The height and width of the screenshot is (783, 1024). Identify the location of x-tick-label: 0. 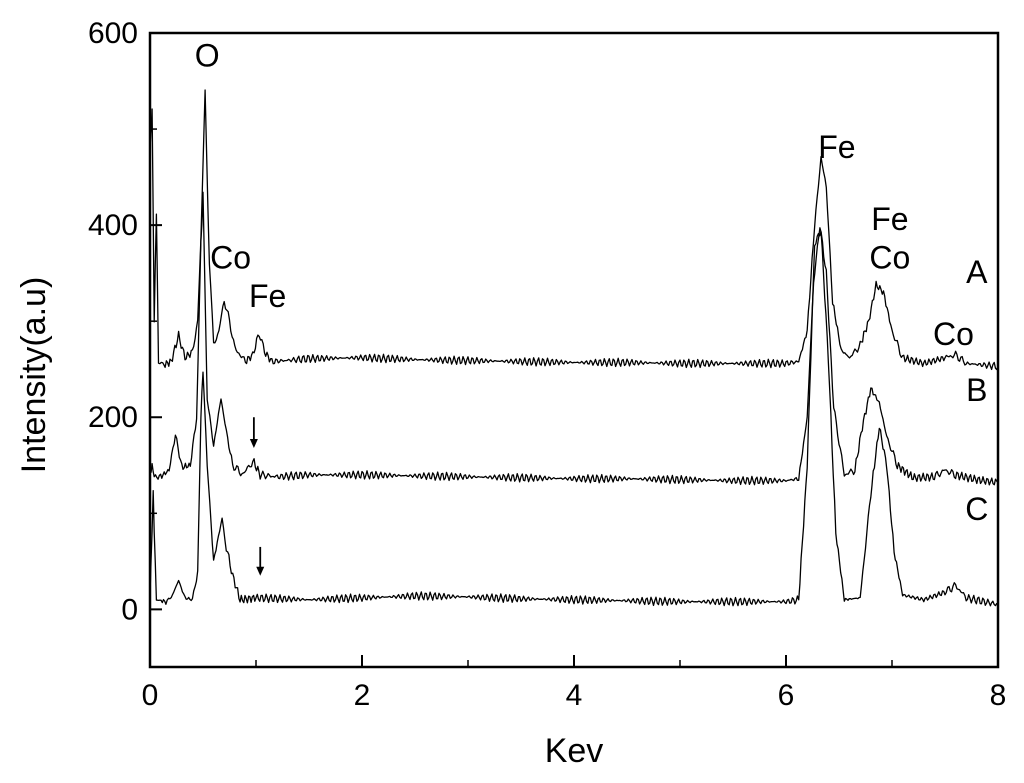
(150, 695).